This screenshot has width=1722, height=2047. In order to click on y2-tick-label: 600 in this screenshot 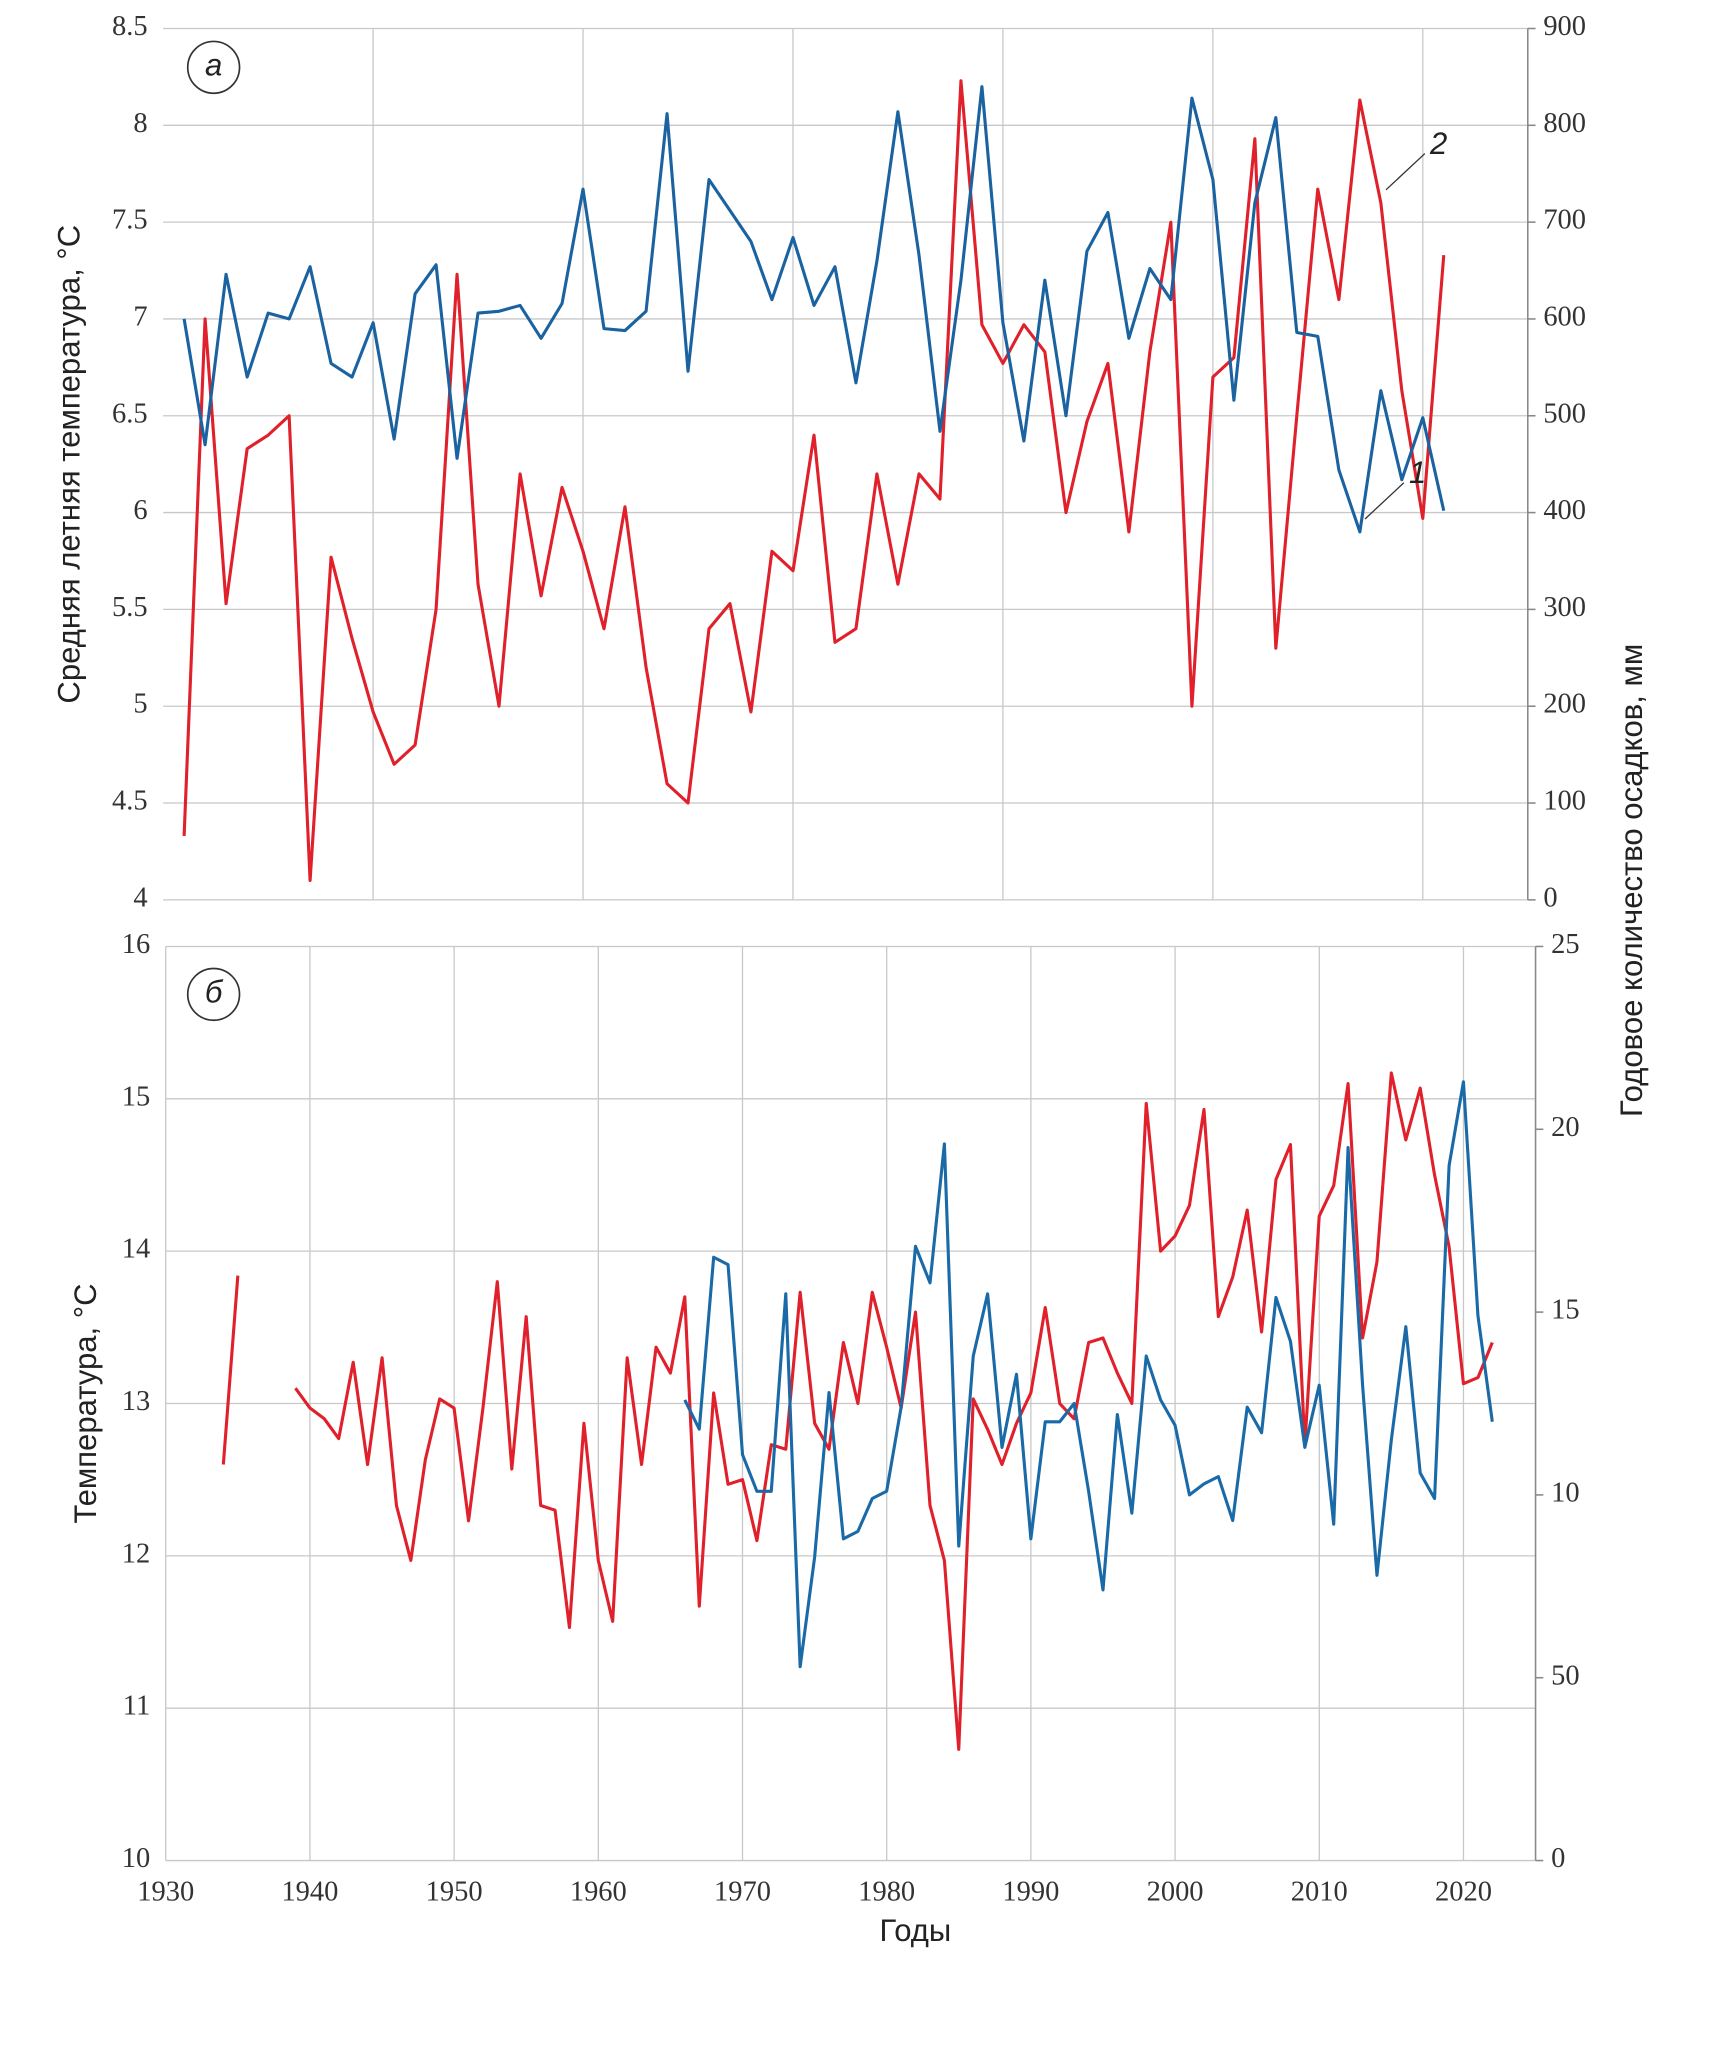, I will do `click(1564, 316)`.